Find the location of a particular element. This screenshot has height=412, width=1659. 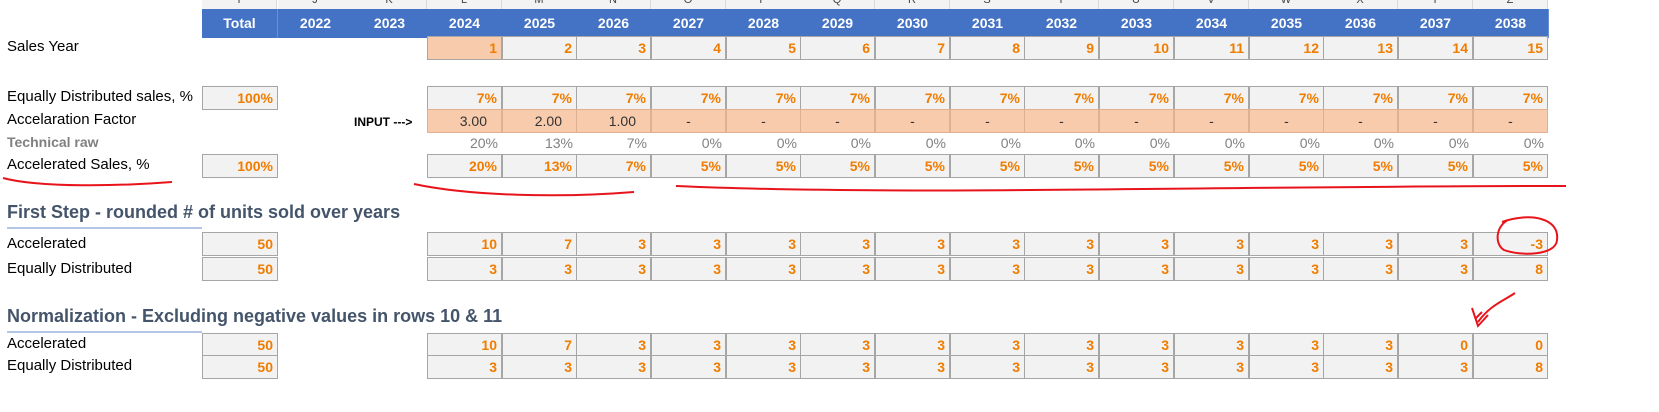

accel-factor-input: 1.00 is located at coordinates (613, 121).